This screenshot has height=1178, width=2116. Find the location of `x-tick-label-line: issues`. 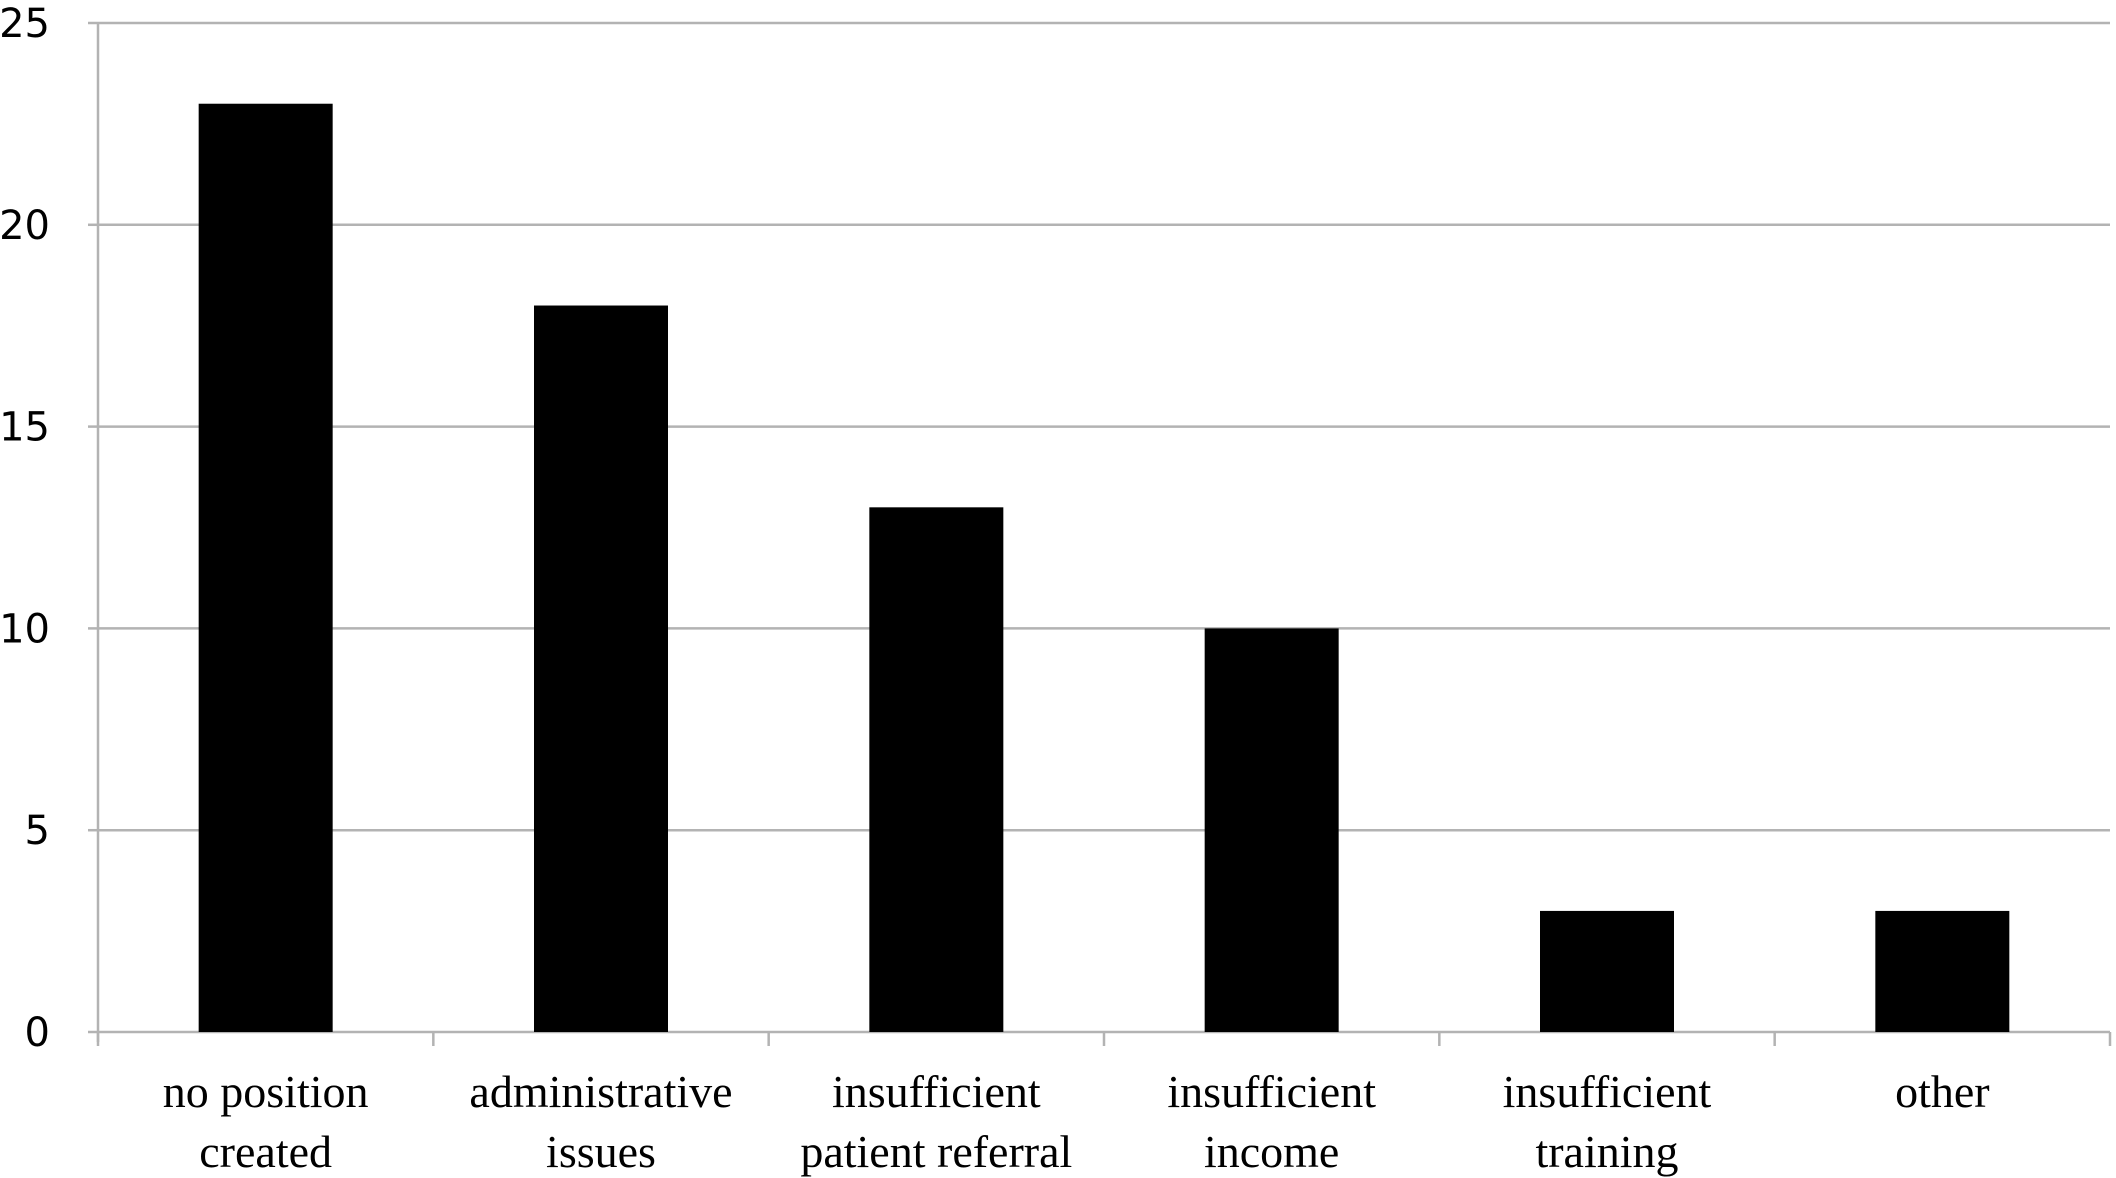

x-tick-label-line: issues is located at coordinates (601, 1151).